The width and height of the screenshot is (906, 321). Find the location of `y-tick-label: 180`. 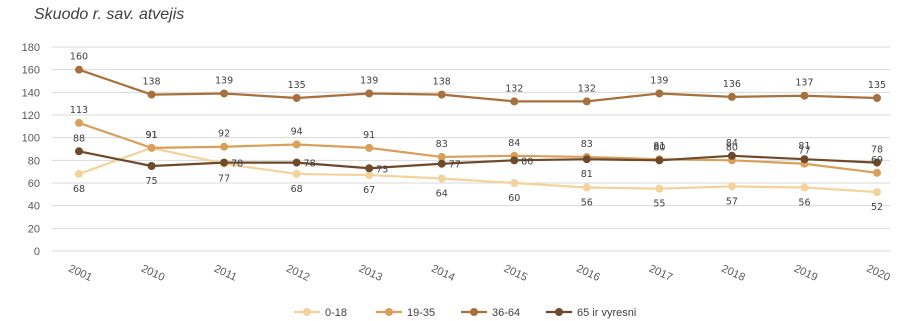

y-tick-label: 180 is located at coordinates (31, 48).